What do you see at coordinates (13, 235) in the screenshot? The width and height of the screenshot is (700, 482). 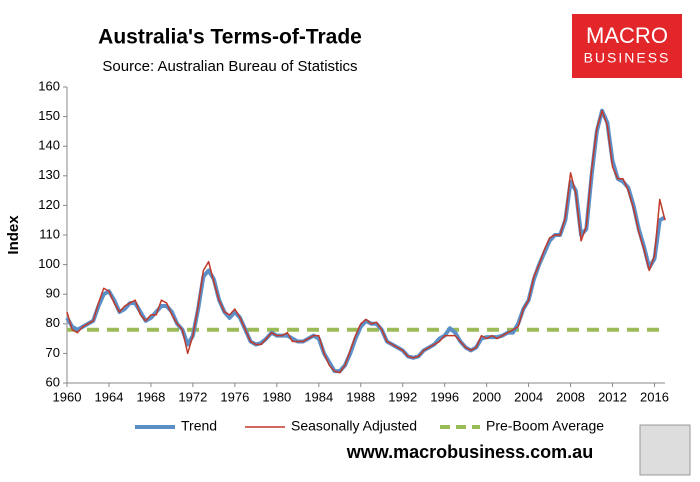 I see `y-axis-label: Index` at bounding box center [13, 235].